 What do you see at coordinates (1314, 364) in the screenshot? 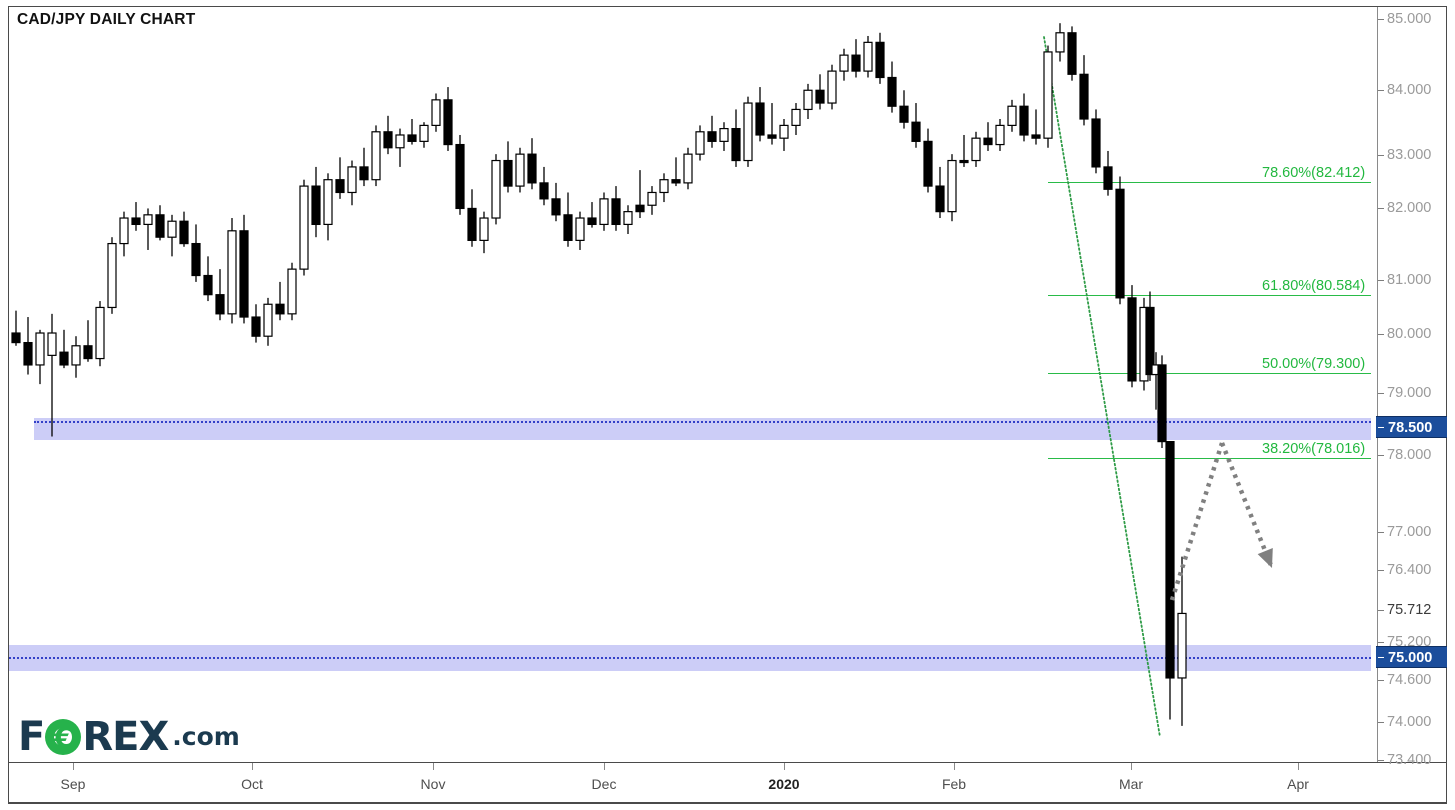
I see `fib-level-label: 50.00%(79.300)` at bounding box center [1314, 364].